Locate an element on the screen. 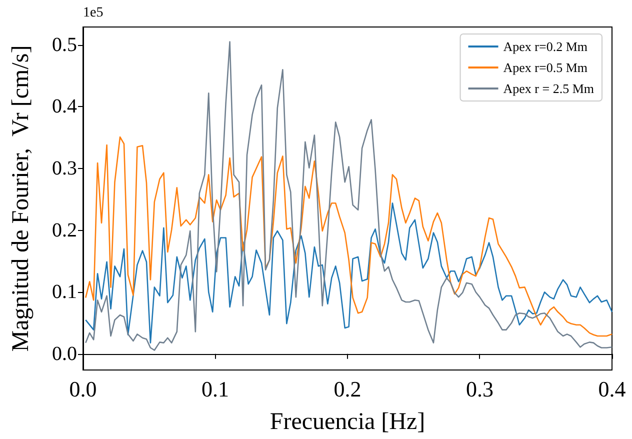 Image resolution: width=632 pixels, height=439 pixels. x-tick-label: 0.0 is located at coordinates (83, 389).